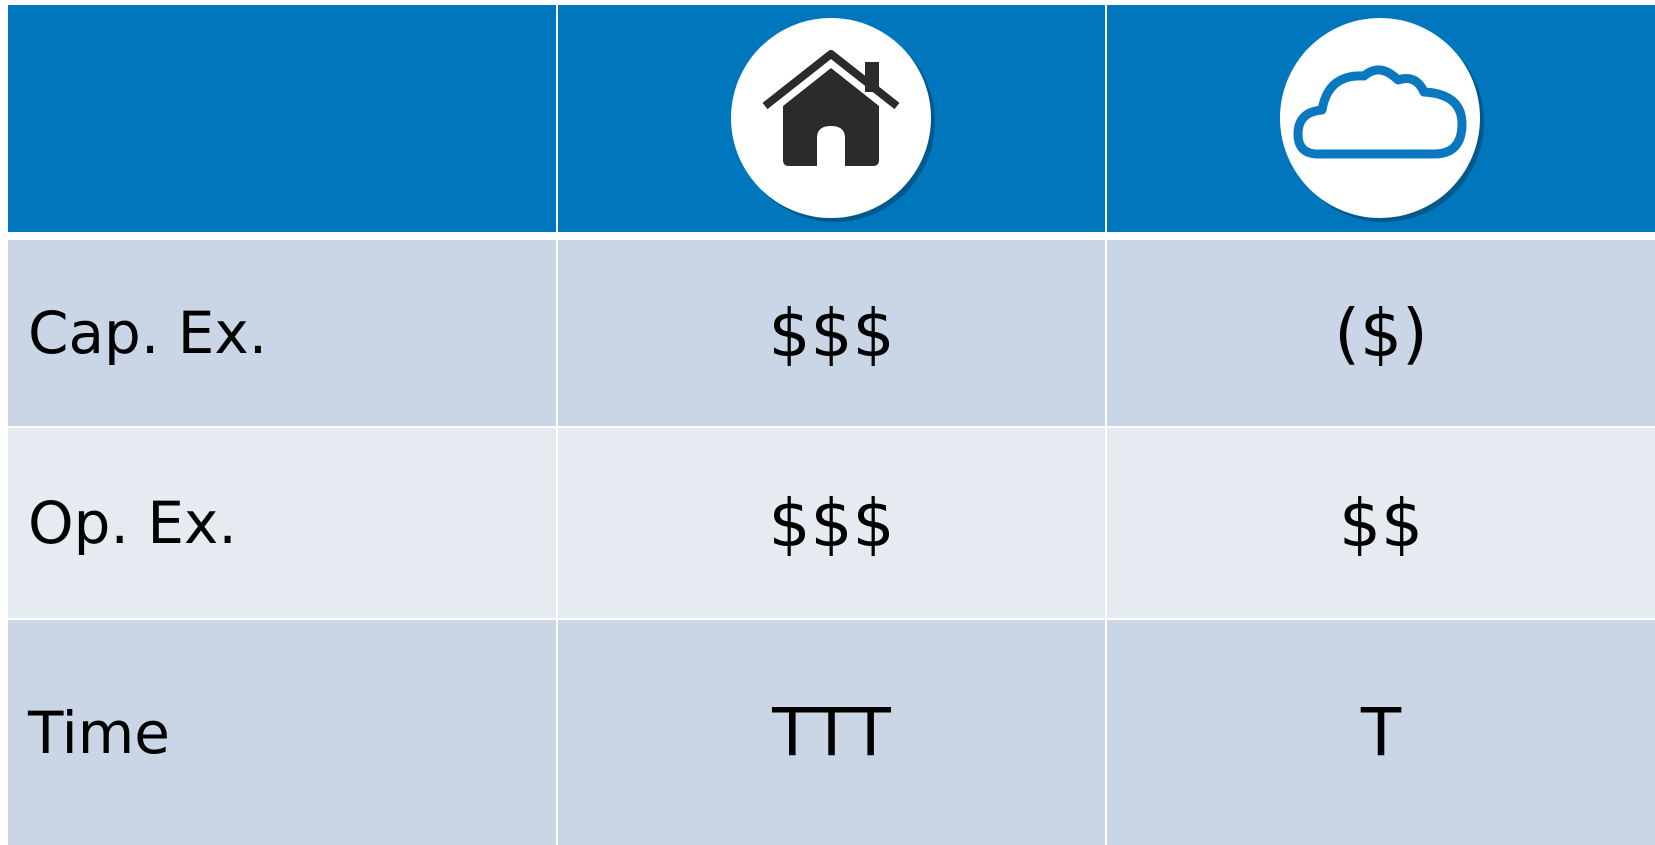 The width and height of the screenshot is (1655, 845). I want to click on row-label: Cap. Ex., so click(282, 333).